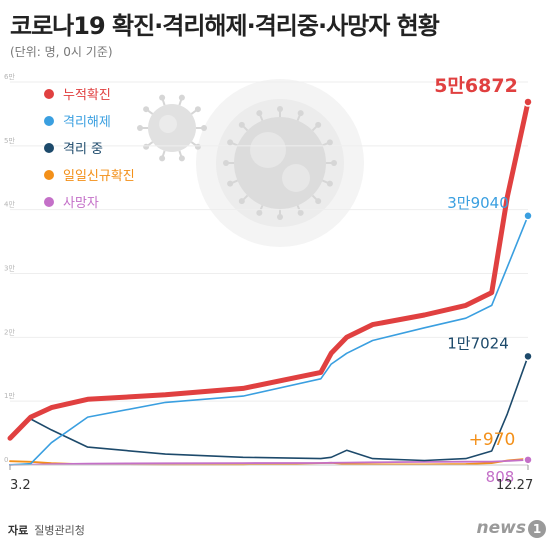 This screenshot has width=560, height=544. I want to click on x-tick-label-end: 12.27, so click(514, 485).